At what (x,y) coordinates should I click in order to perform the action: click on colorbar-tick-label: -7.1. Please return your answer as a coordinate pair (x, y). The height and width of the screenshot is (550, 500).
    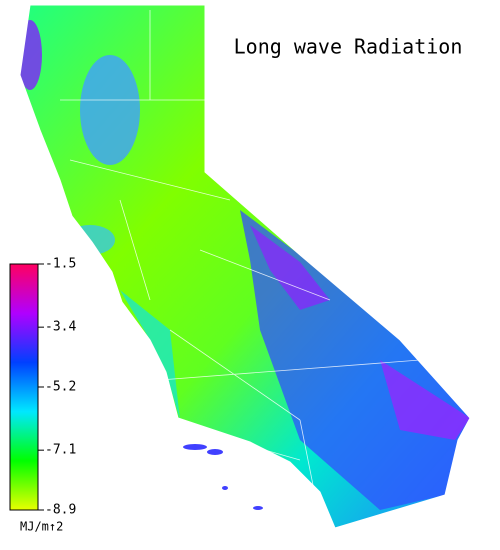
    Looking at the image, I should click on (60, 450).